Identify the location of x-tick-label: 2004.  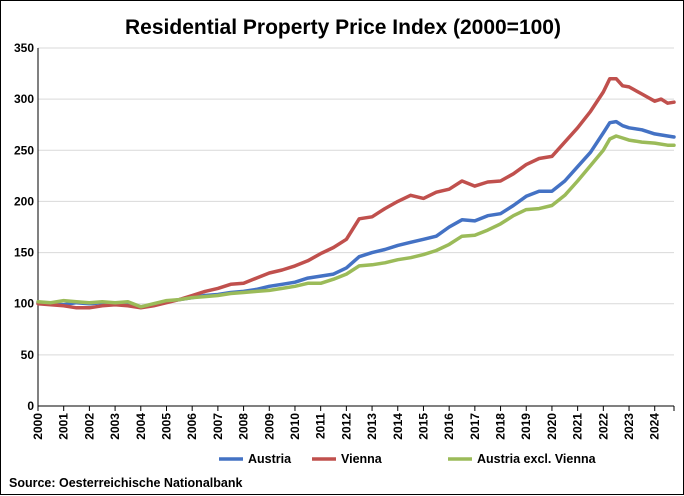
(141, 426).